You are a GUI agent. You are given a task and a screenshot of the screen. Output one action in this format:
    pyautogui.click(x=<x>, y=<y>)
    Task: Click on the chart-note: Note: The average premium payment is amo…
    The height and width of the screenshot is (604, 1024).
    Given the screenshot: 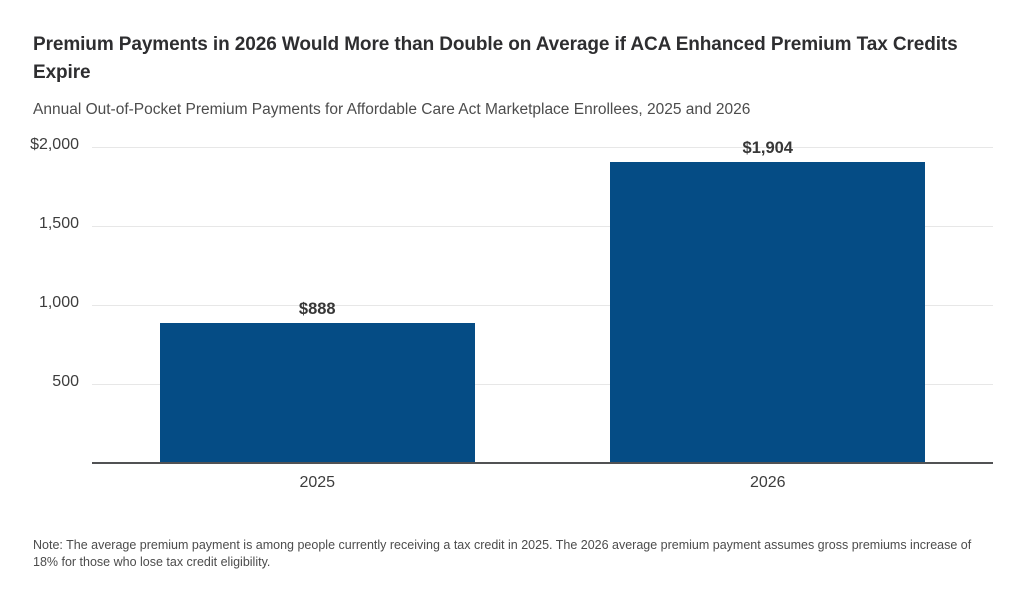 What is the action you would take?
    pyautogui.click(x=502, y=553)
    